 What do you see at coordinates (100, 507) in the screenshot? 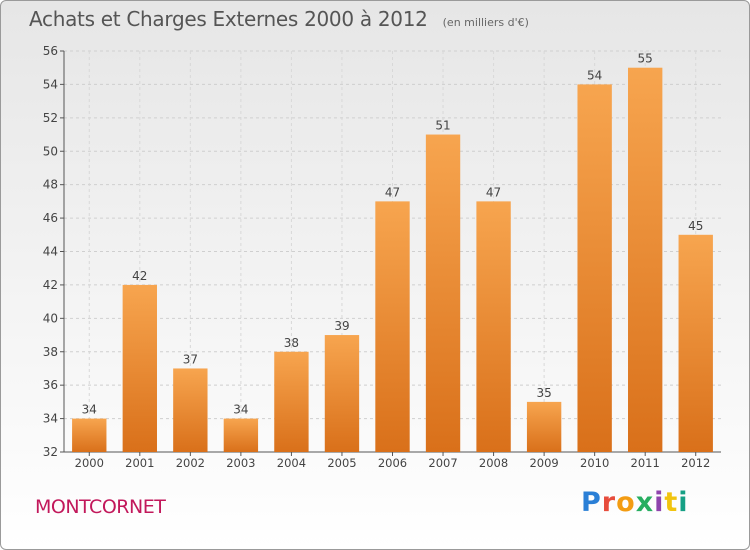
I see `town-name: MONTCORNET` at bounding box center [100, 507].